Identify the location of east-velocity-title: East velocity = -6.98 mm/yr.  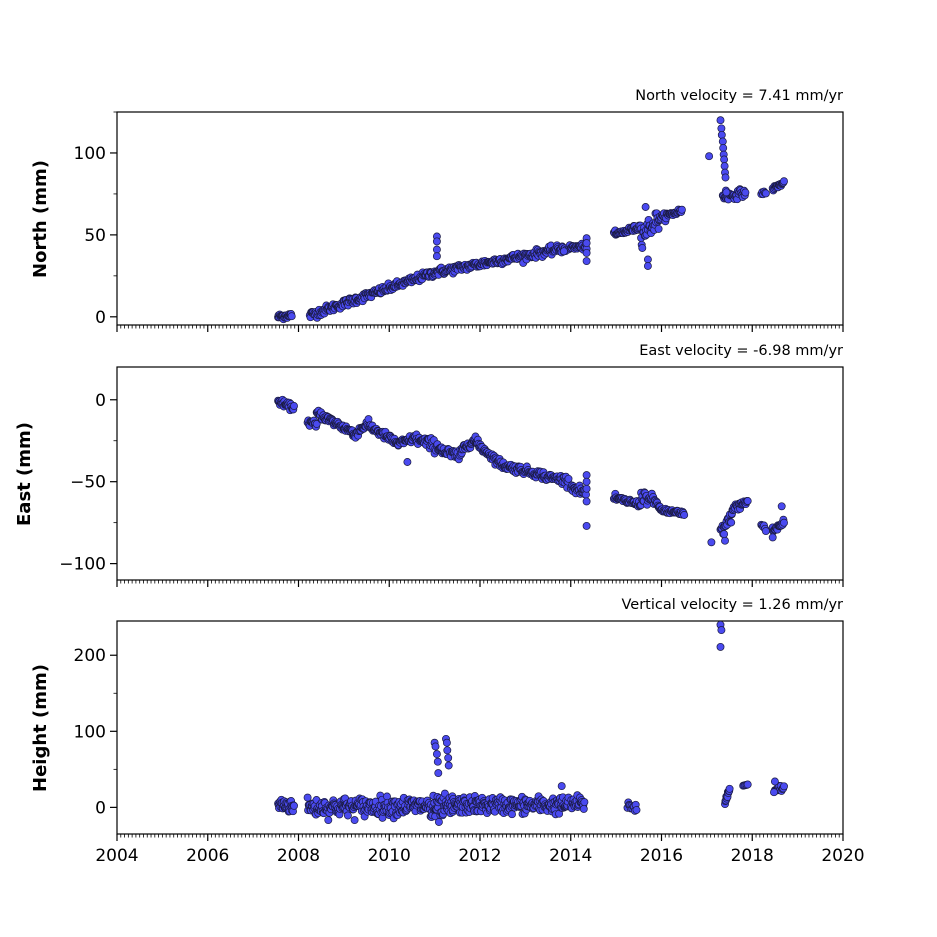
(741, 351).